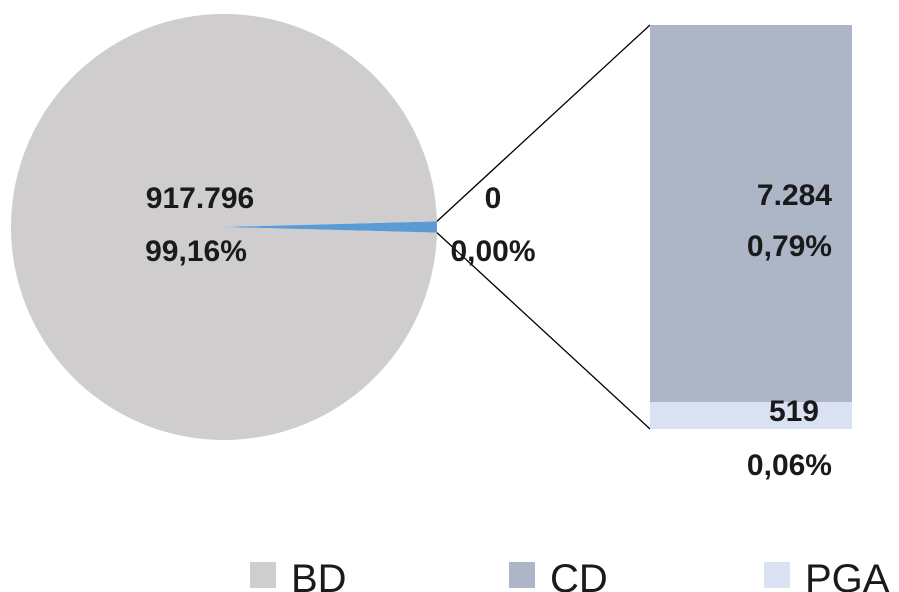 Image resolution: width=899 pixels, height=592 pixels. What do you see at coordinates (794, 195) in the screenshot?
I see `bar-value-label-cd: 7.284` at bounding box center [794, 195].